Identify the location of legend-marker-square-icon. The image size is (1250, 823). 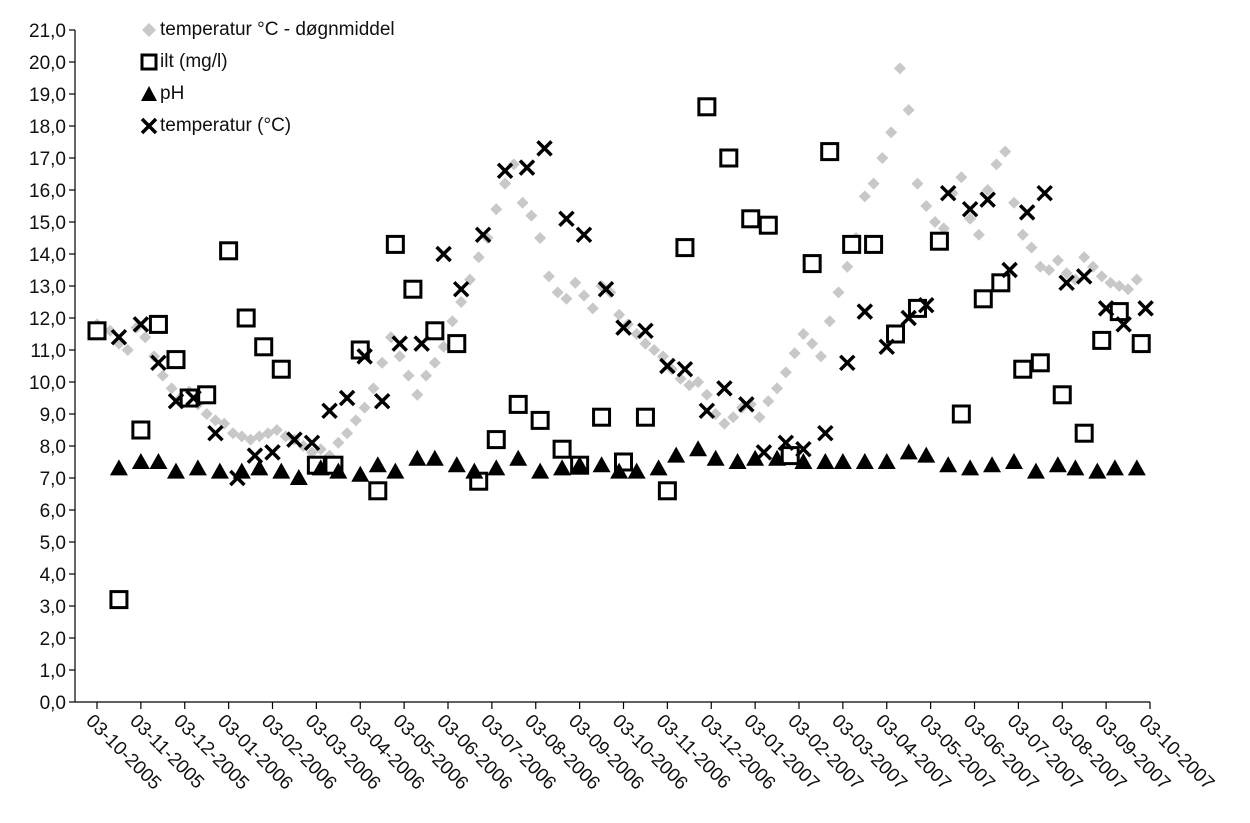
(149, 62).